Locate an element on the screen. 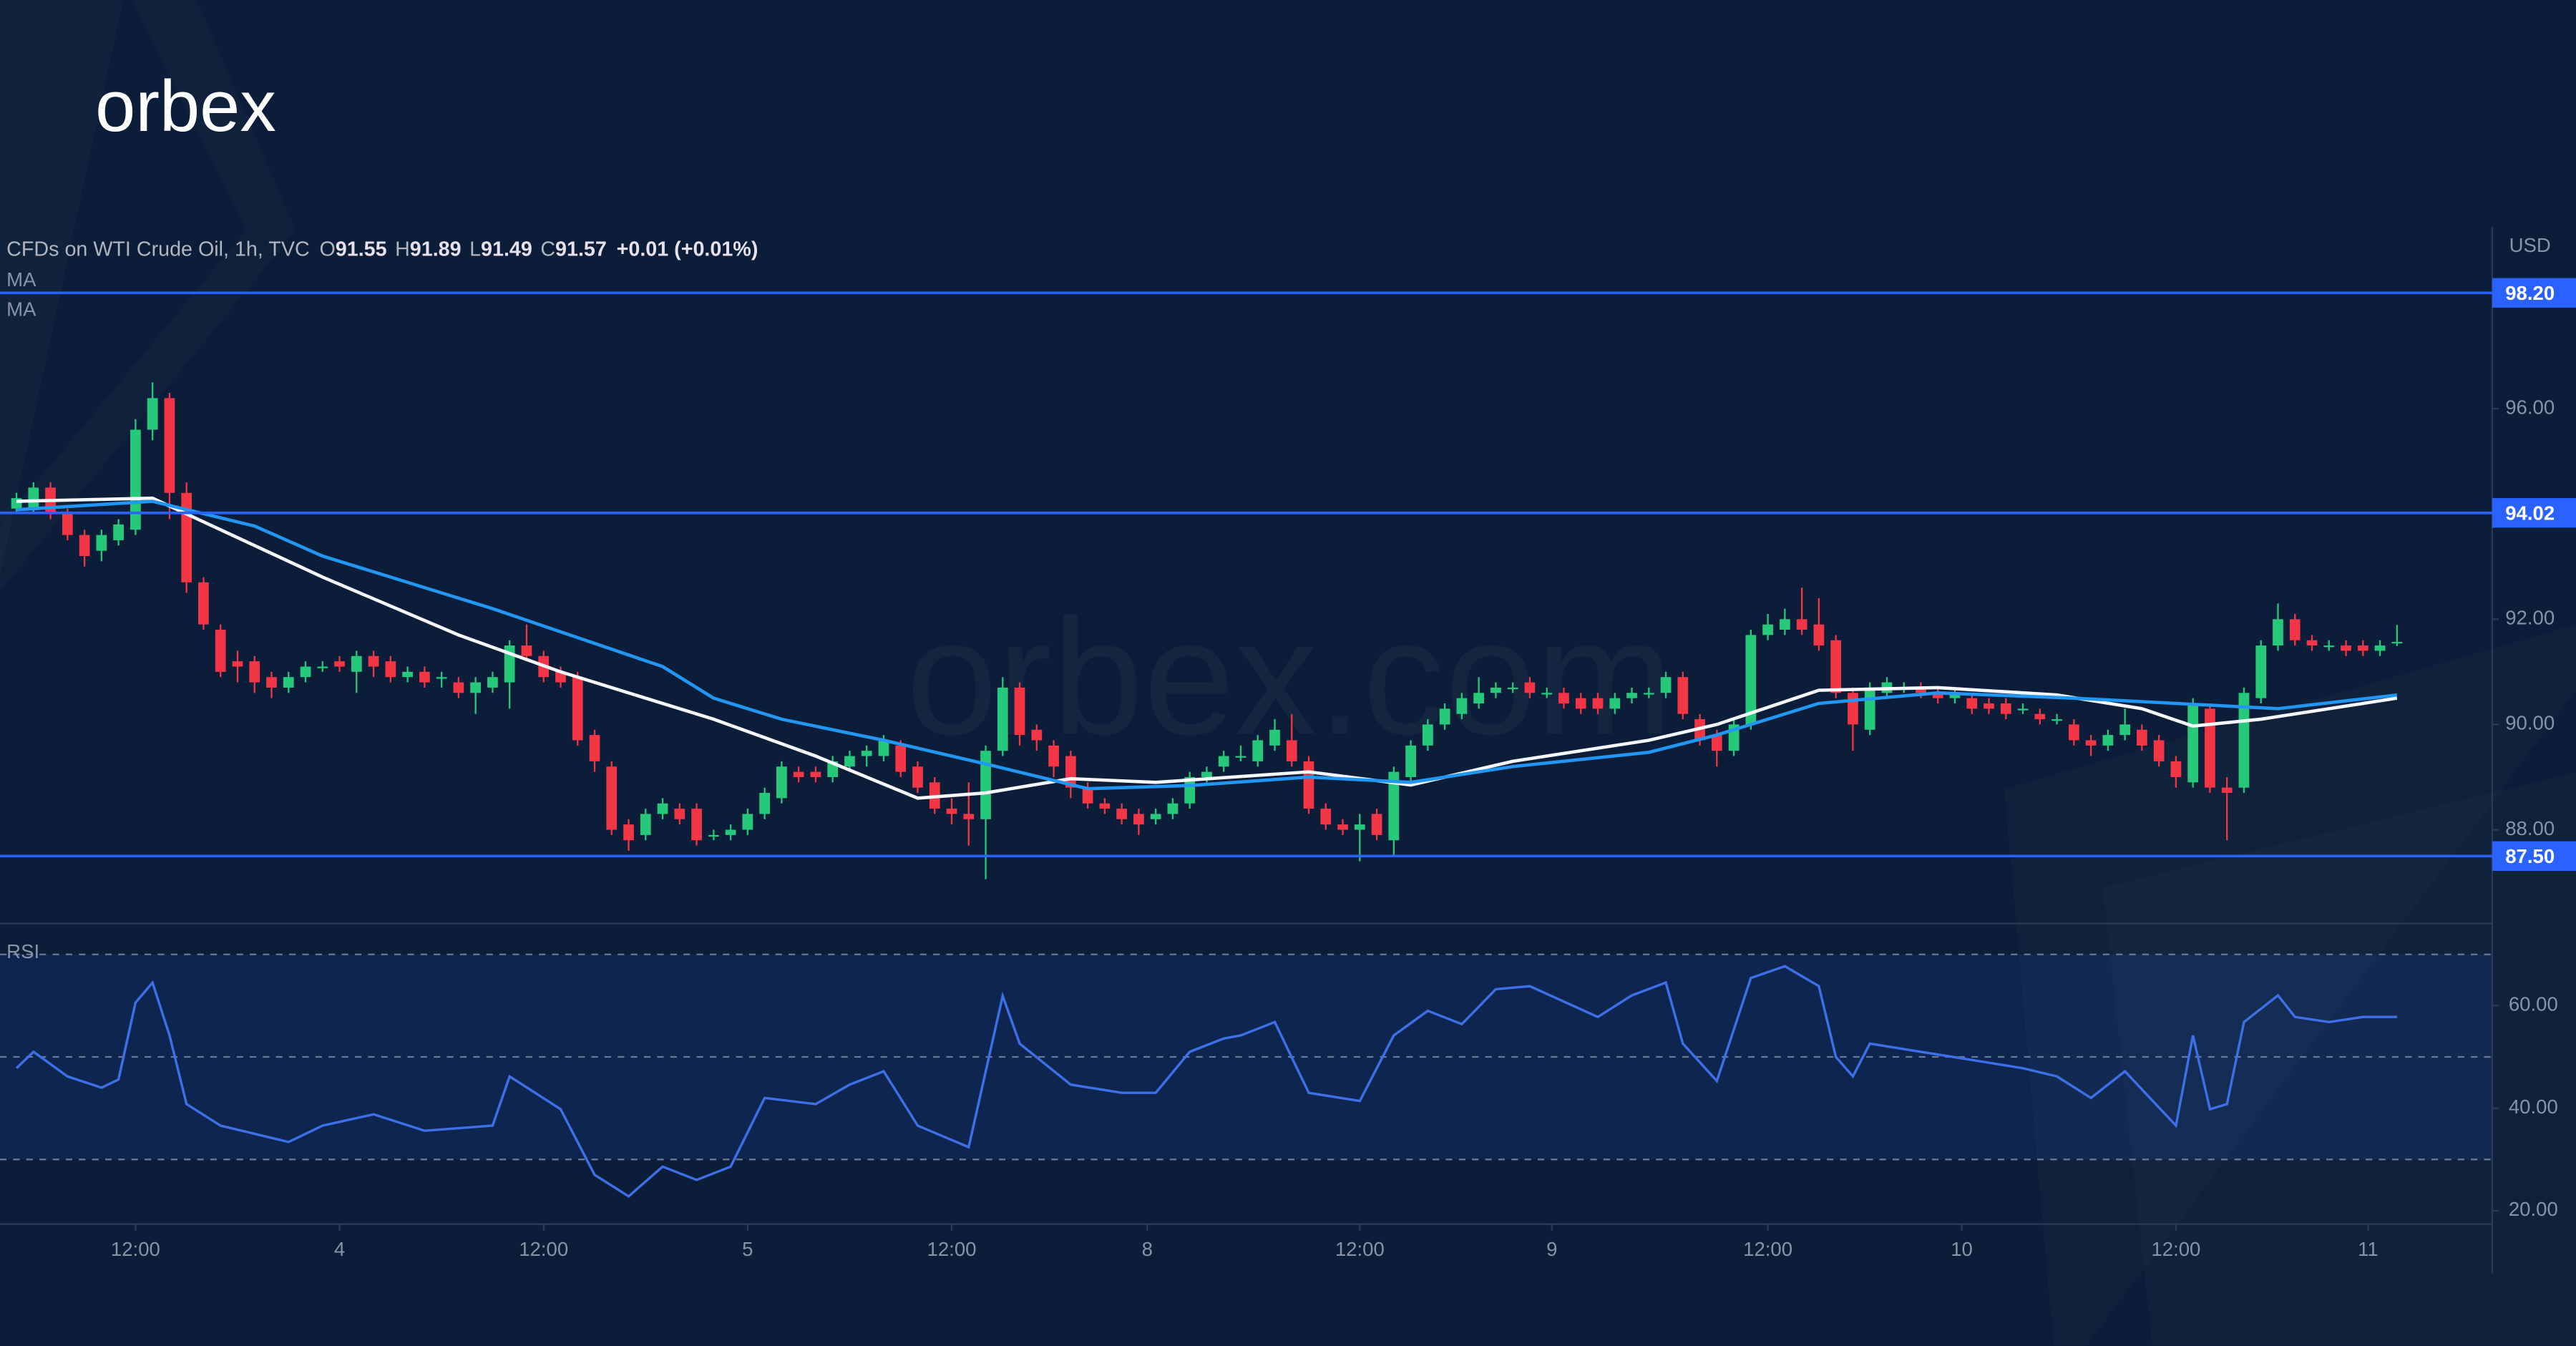  y-tick-label: 96.00 is located at coordinates (2530, 407).